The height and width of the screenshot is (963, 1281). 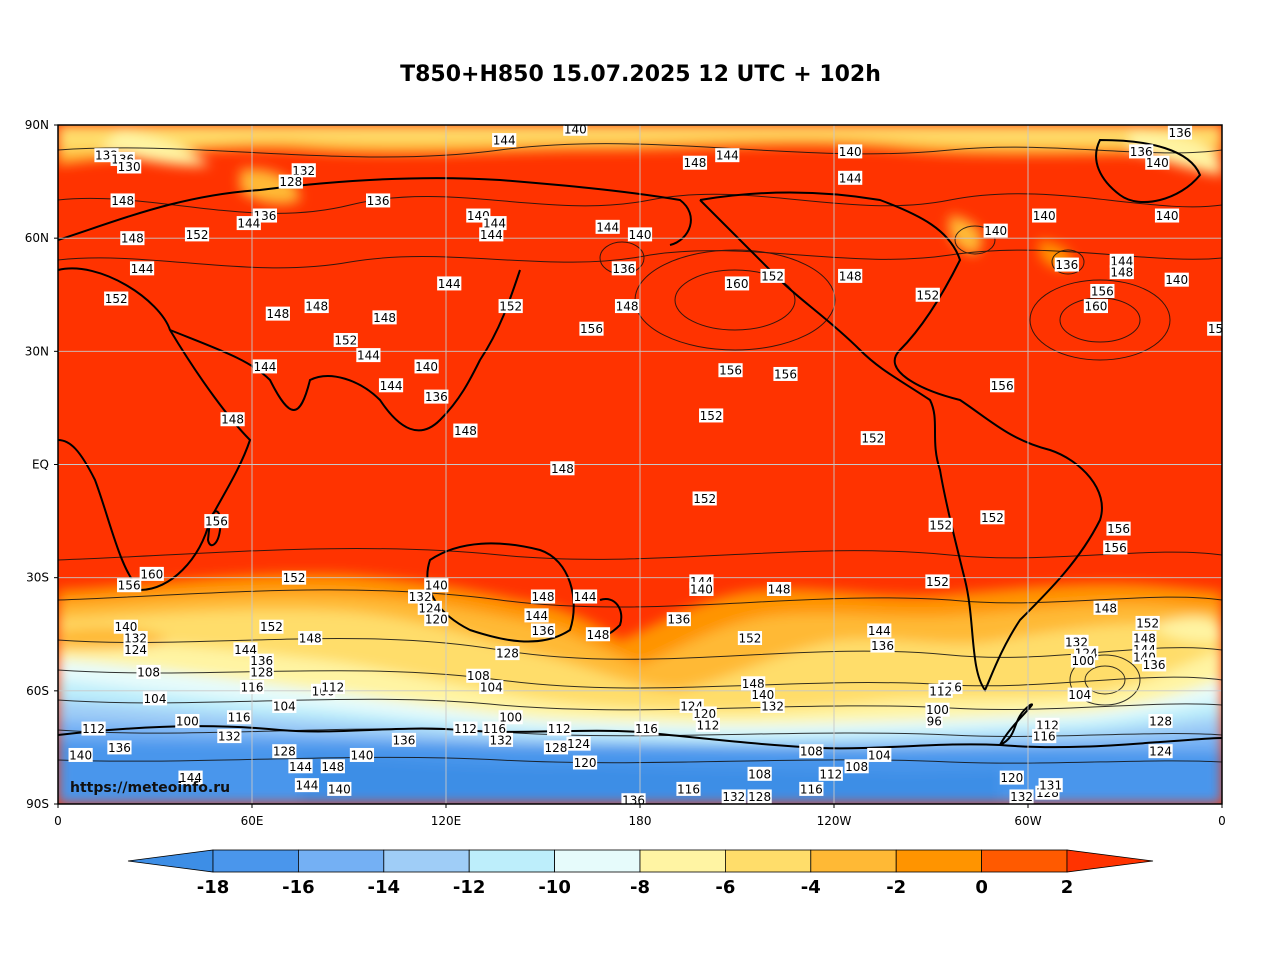 What do you see at coordinates (500, 592) in the screenshot?
I see `australia-coast` at bounding box center [500, 592].